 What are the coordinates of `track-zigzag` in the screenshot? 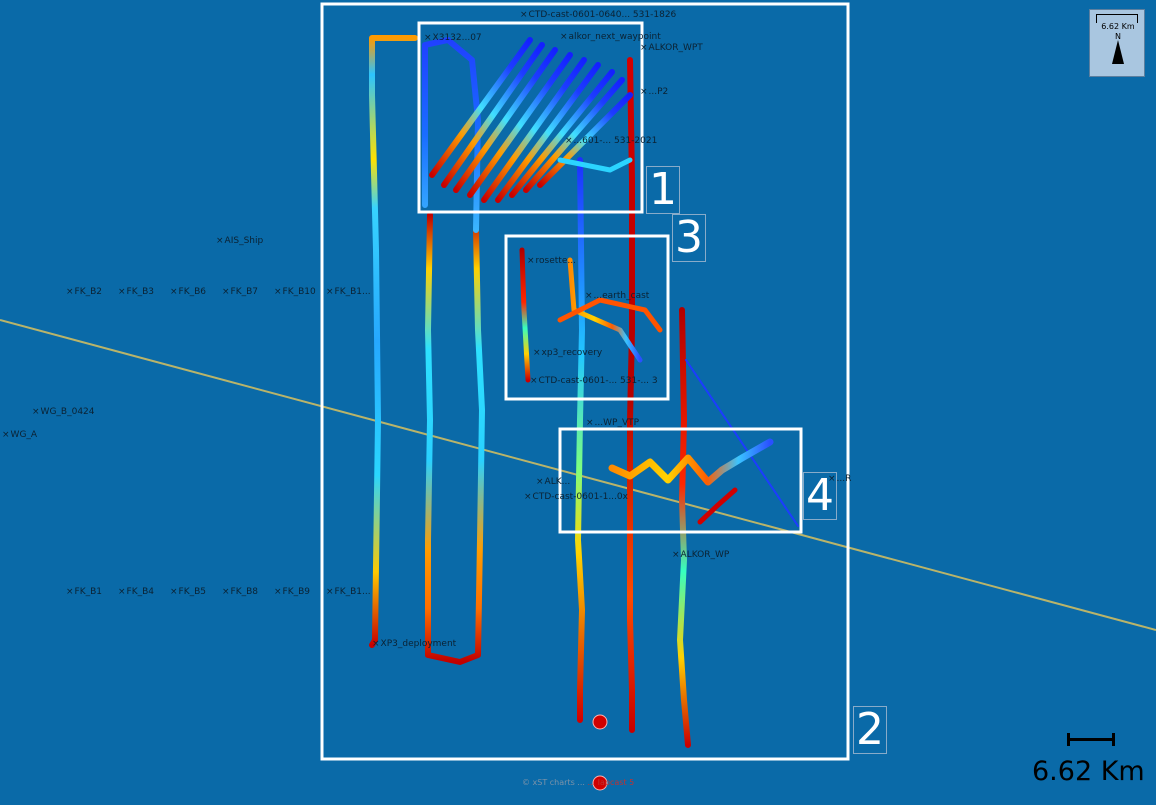 It's located at (691, 462).